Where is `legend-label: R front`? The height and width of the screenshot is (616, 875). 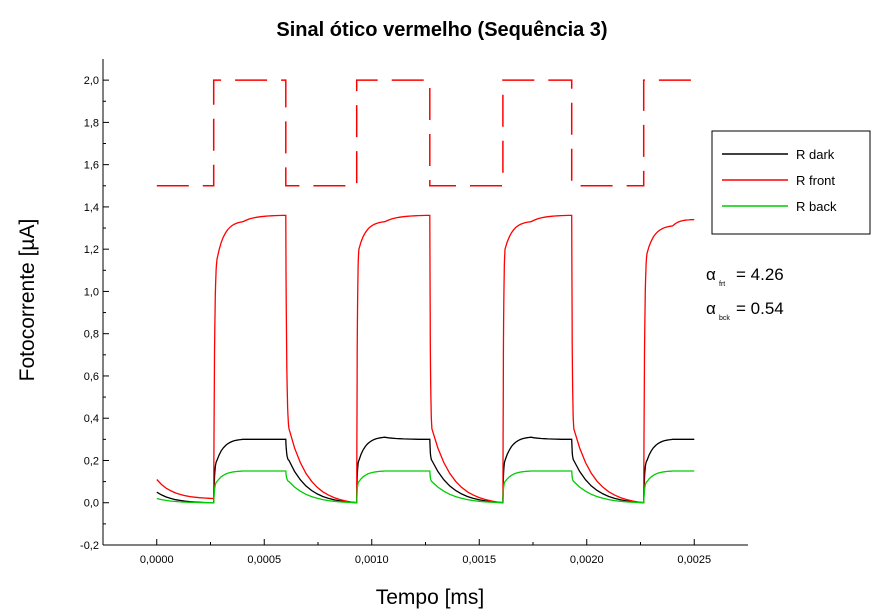
legend-label: R front is located at coordinates (815, 180).